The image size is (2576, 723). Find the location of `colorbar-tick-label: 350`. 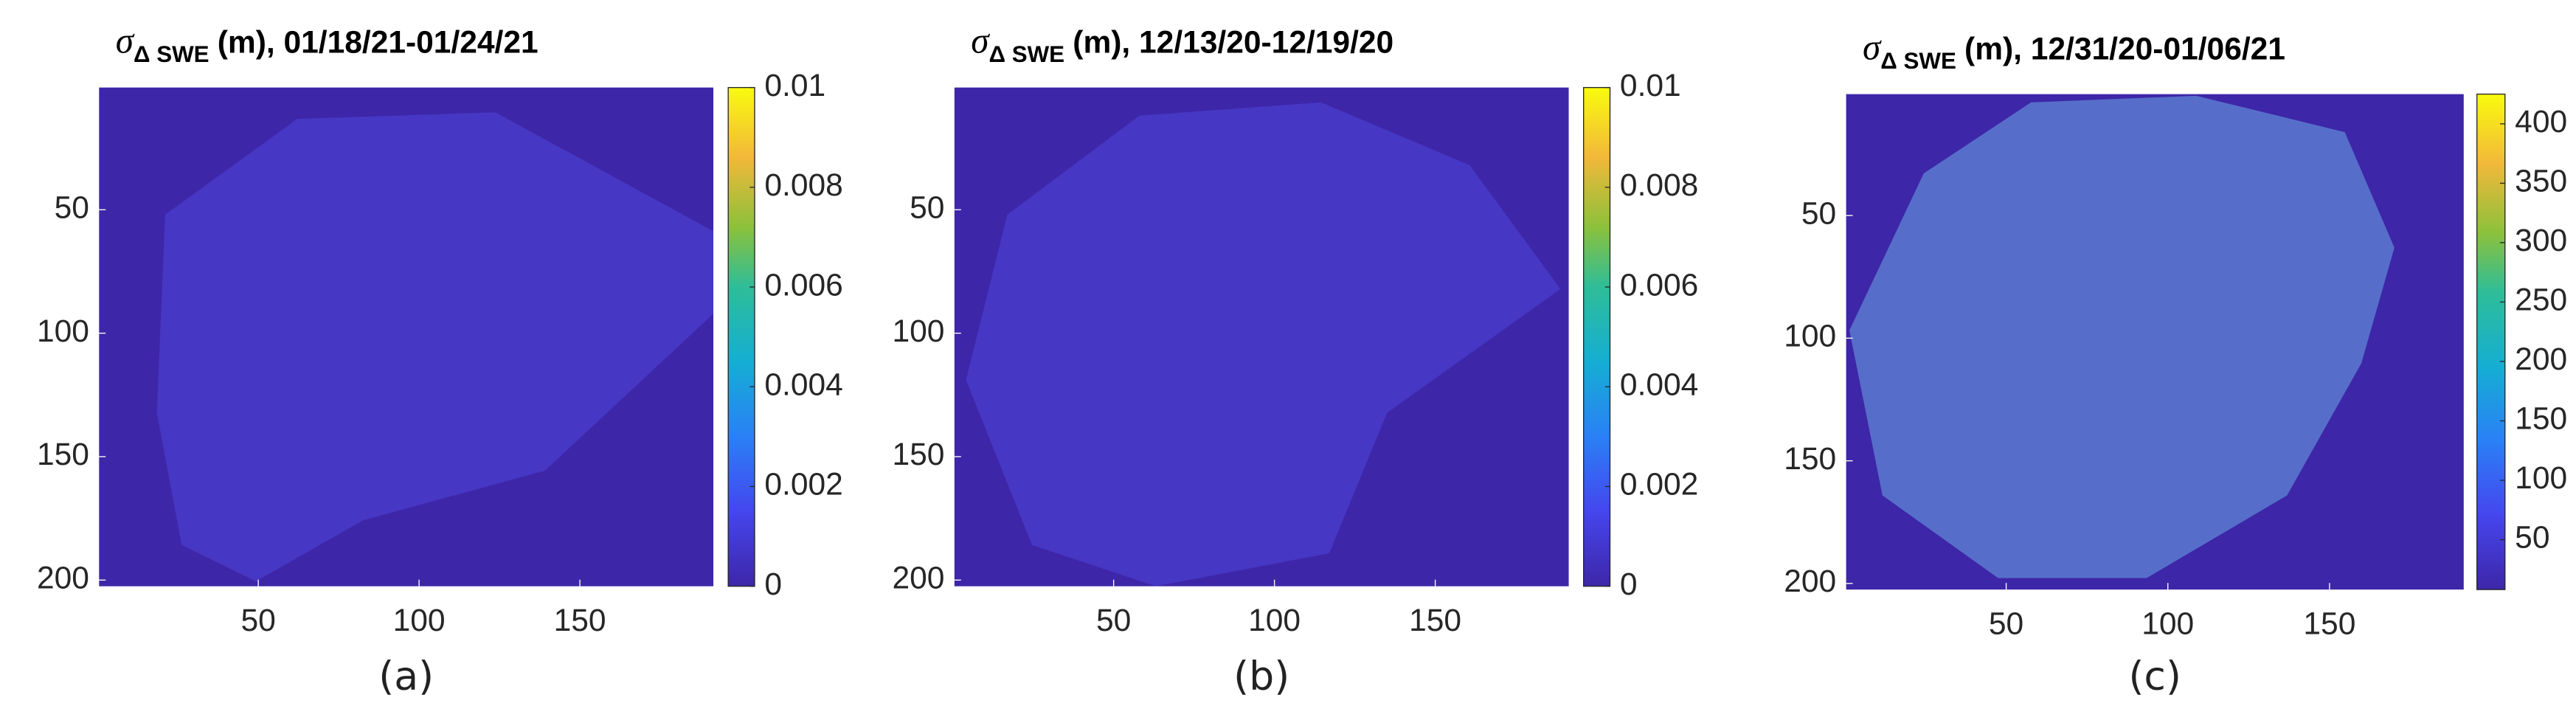

colorbar-tick-label: 350 is located at coordinates (2541, 181).